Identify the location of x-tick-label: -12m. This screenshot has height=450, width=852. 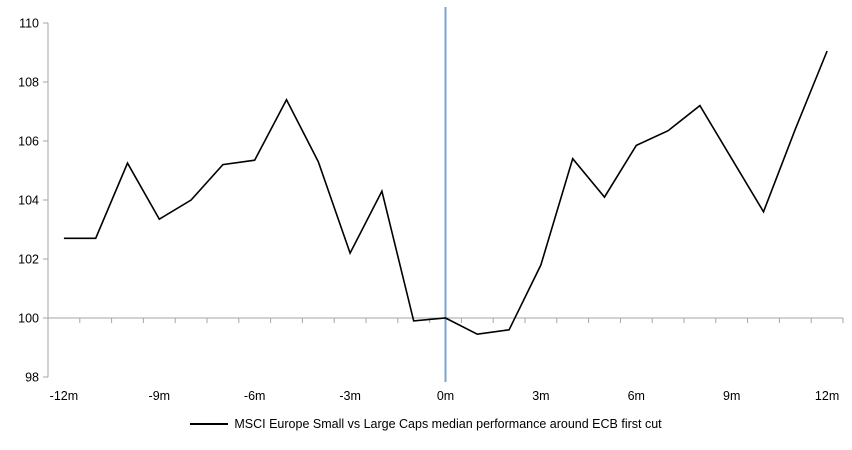
(64, 396).